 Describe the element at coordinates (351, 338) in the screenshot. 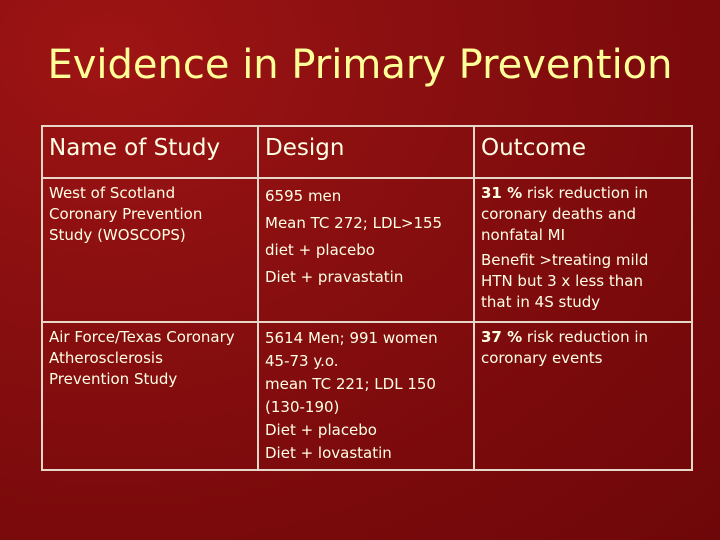

I see `design-line: 5614 Men; 991 women` at that location.